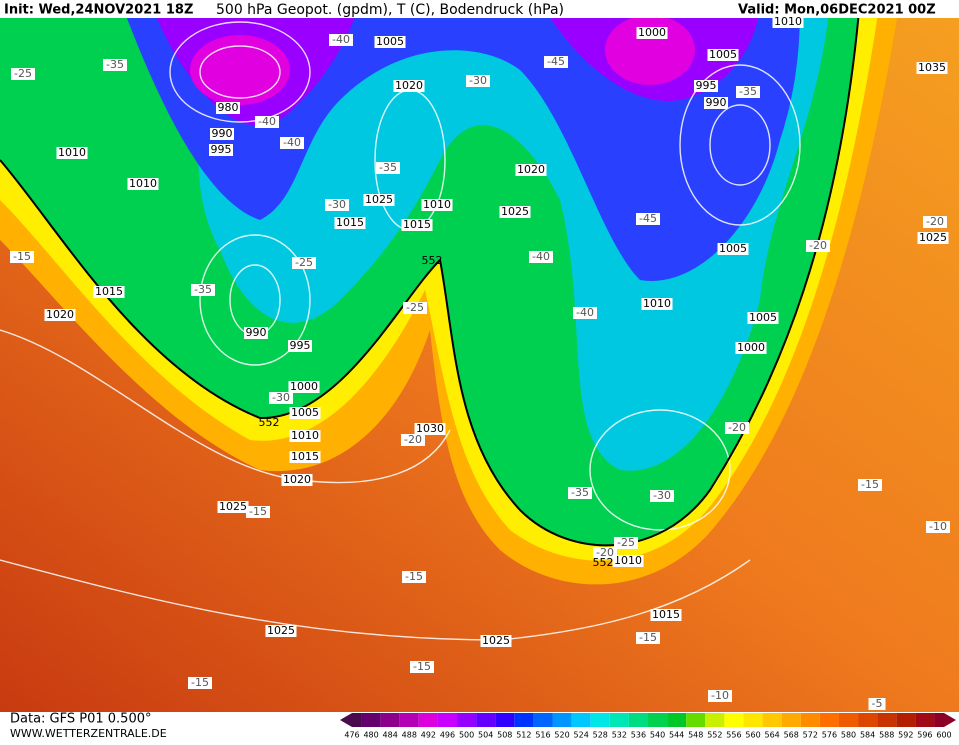 The image size is (959, 745). Describe the element at coordinates (430, 428) in the screenshot. I see `isobar-label: 1030` at that location.